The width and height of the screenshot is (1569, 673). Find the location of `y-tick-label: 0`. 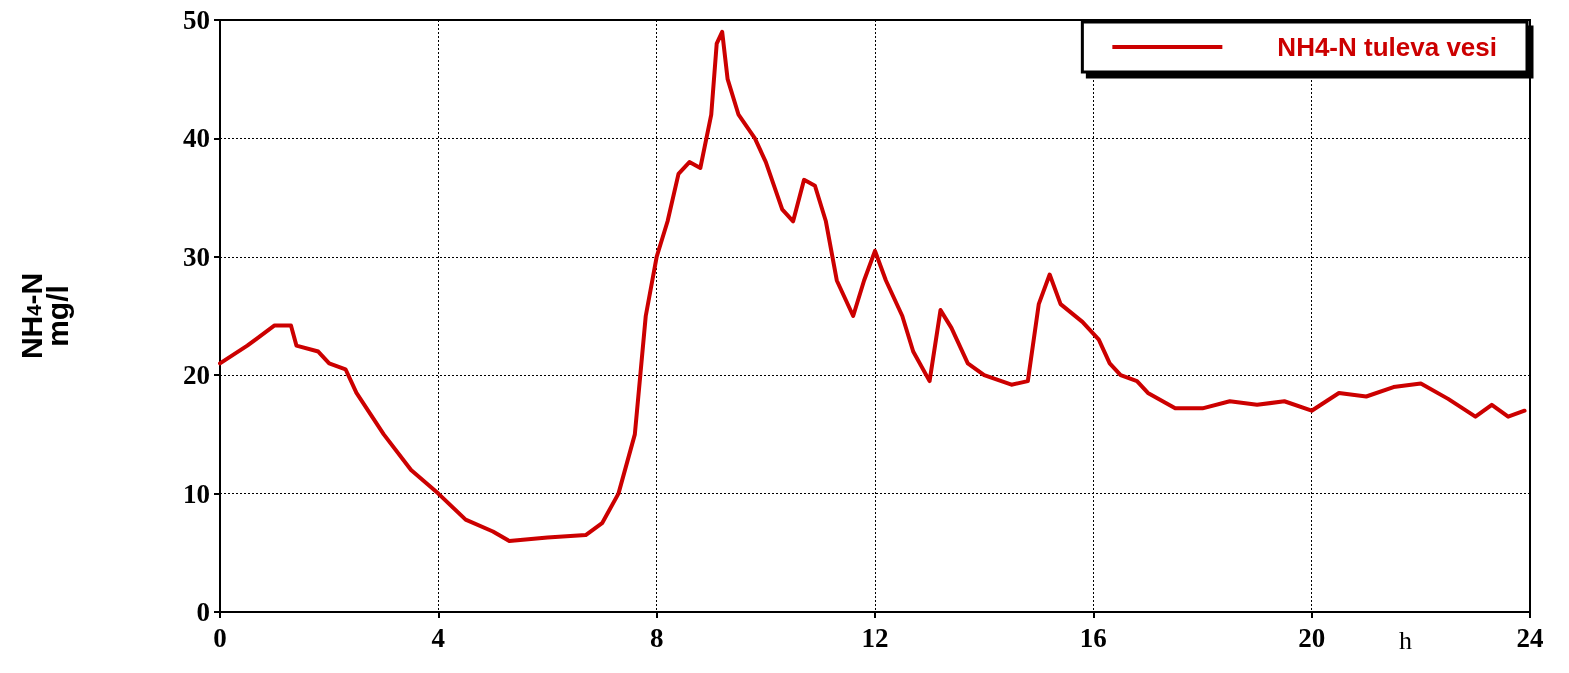

y-tick-label: 0 is located at coordinates (203, 612).